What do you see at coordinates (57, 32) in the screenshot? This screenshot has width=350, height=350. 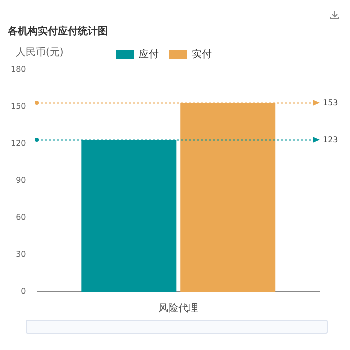 I see `chart-title: 各机构实付应付统计图` at bounding box center [57, 32].